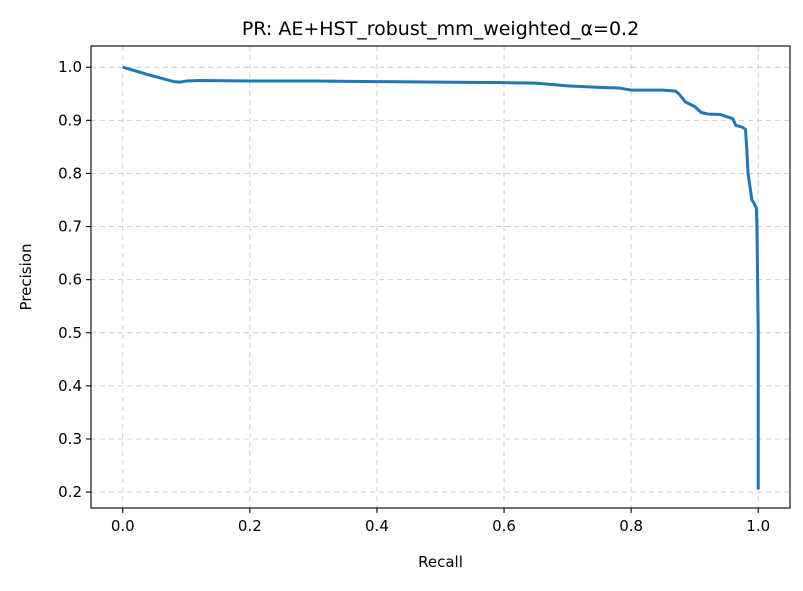 The width and height of the screenshot is (803, 591). What do you see at coordinates (70, 227) in the screenshot?
I see `y-tick-label: 0.7` at bounding box center [70, 227].